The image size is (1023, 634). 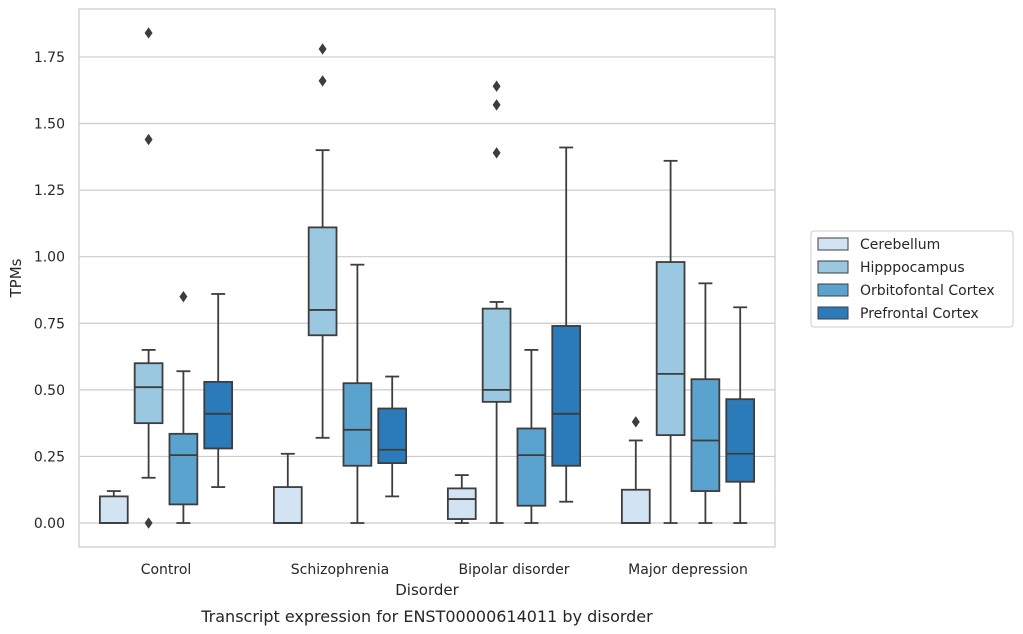 I want to click on y-tick-label: 1.75, so click(x=49, y=58).